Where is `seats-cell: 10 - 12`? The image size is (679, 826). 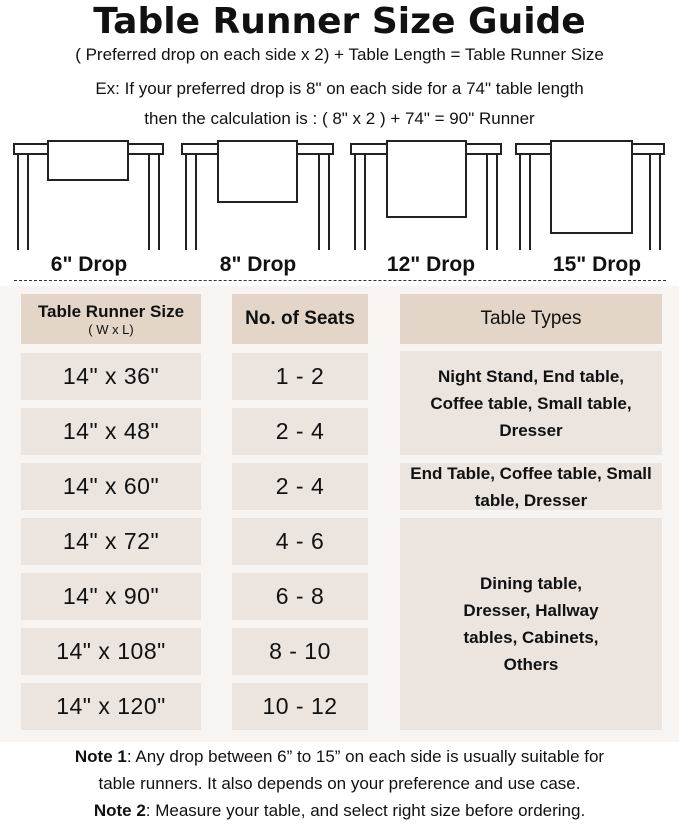 seats-cell: 10 - 12 is located at coordinates (300, 706).